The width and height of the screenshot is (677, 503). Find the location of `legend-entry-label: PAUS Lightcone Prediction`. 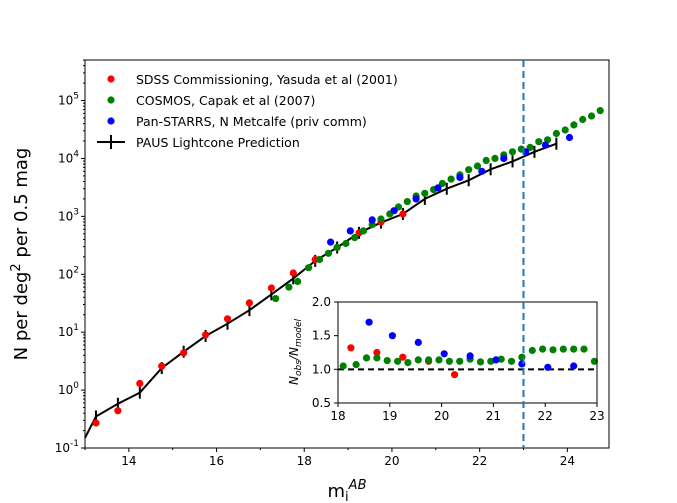

legend-entry-label: PAUS Lightcone Prediction is located at coordinates (218, 142).